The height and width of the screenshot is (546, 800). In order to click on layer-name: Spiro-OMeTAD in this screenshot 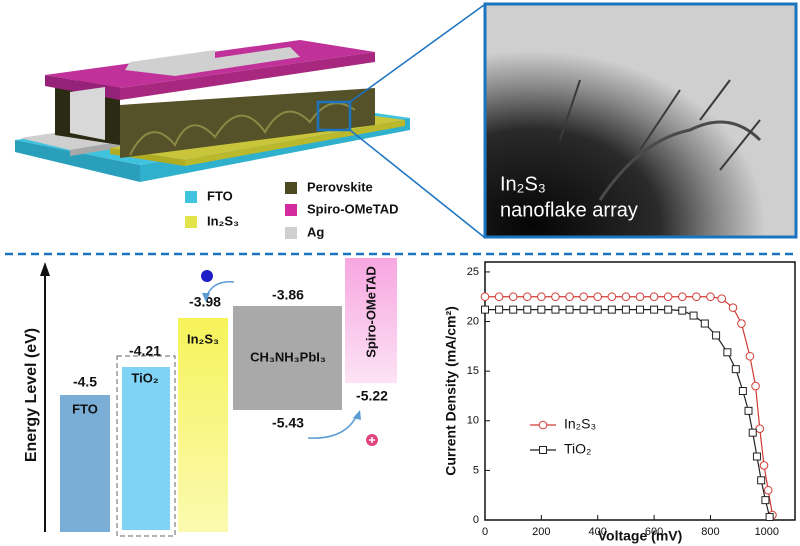, I will do `click(370, 311)`.